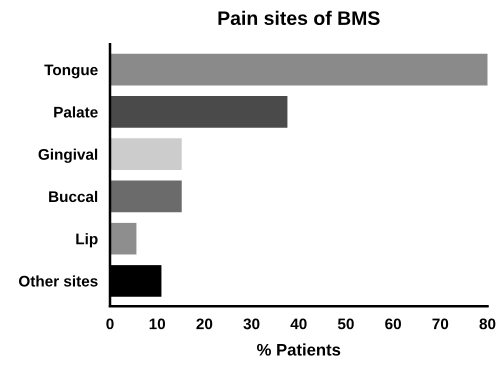  What do you see at coordinates (298, 324) in the screenshot?
I see `x-tick-label: 40` at bounding box center [298, 324].